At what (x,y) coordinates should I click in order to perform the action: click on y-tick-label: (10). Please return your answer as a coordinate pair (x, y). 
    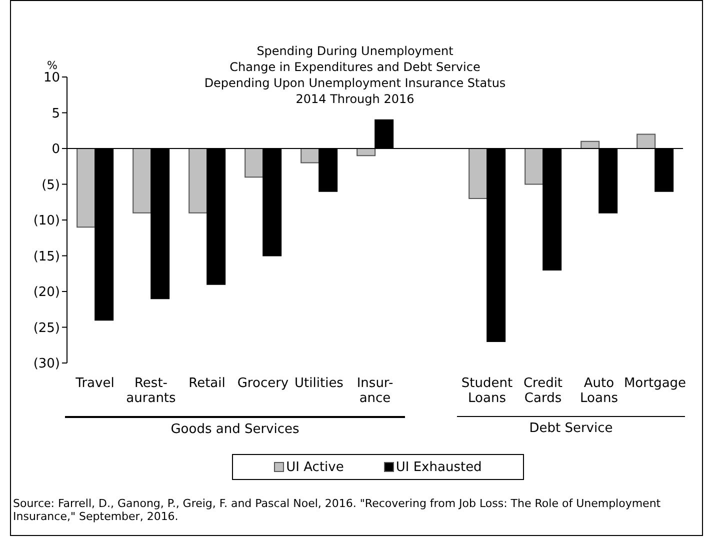
    Looking at the image, I should click on (46, 221).